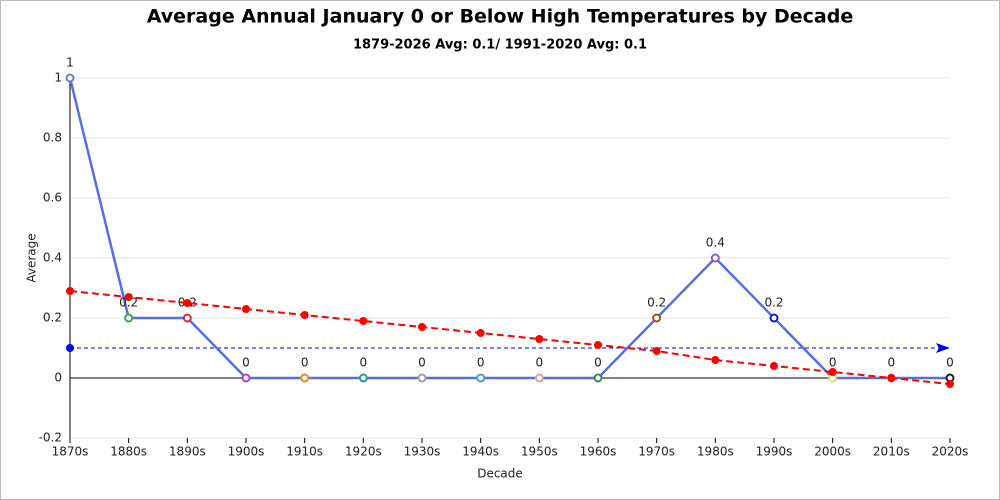 The width and height of the screenshot is (1000, 500). I want to click on y-tick-label: 0, so click(58, 378).